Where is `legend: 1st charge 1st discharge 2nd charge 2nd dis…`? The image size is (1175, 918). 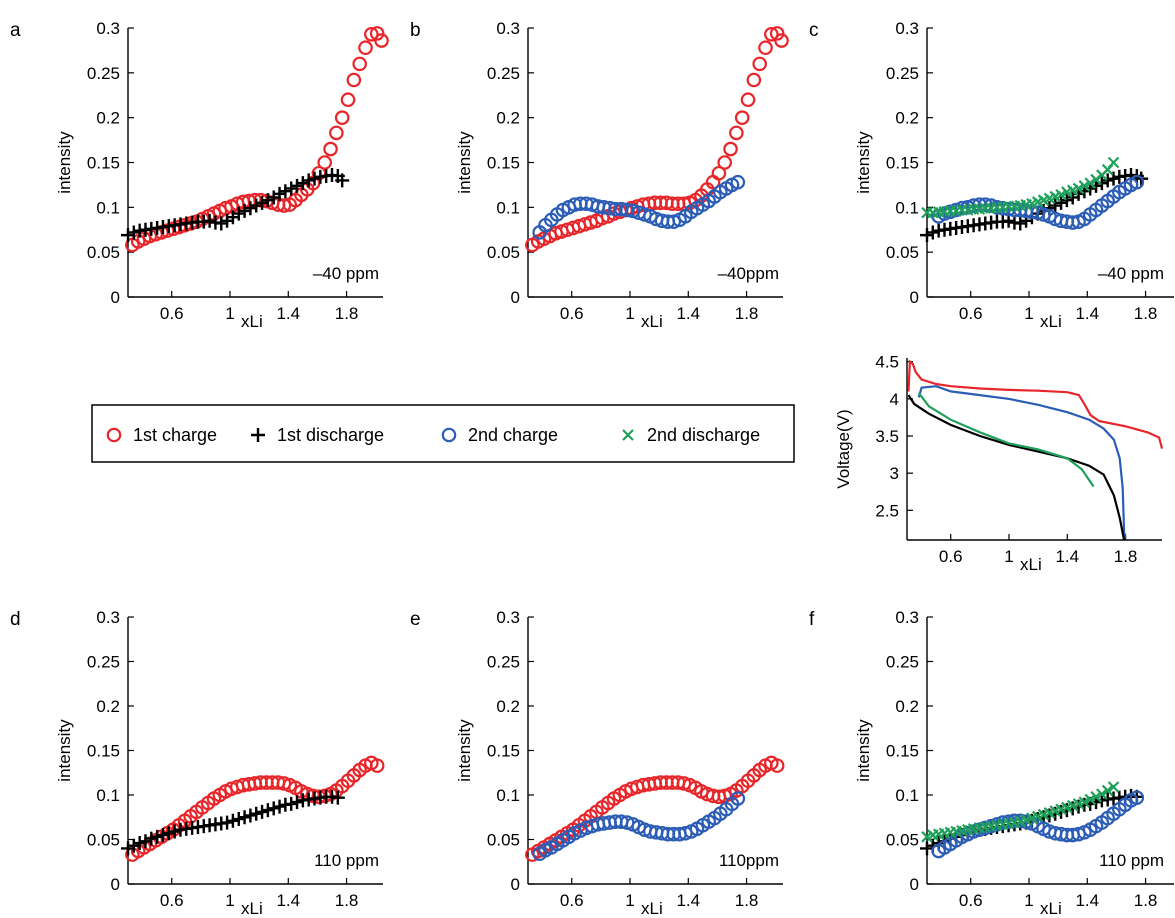
legend: 1st charge 1st discharge 2nd charge 2nd dis… is located at coordinates (443, 433).